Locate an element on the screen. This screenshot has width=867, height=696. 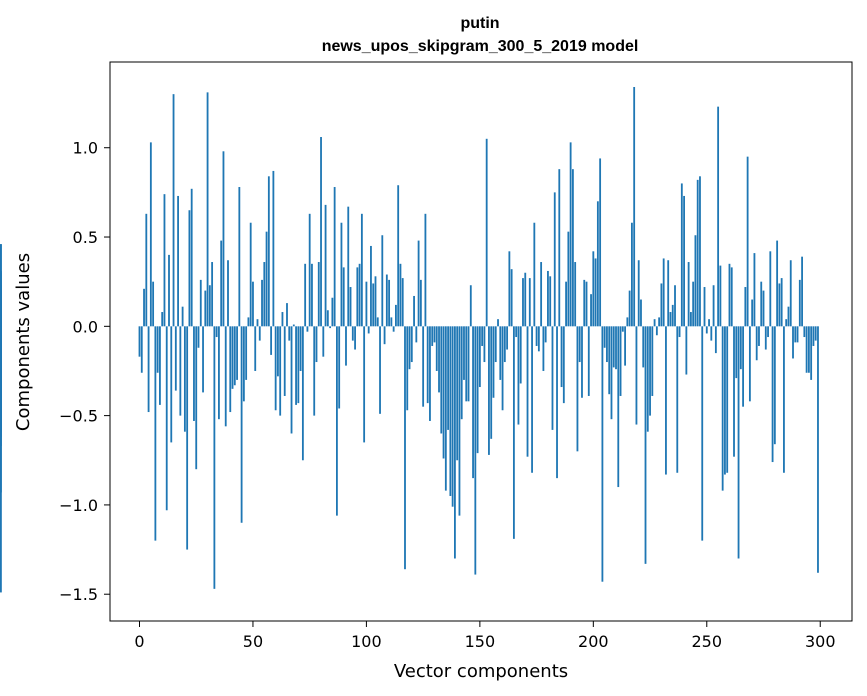
x-tick-label: 150 is located at coordinates (480, 641).